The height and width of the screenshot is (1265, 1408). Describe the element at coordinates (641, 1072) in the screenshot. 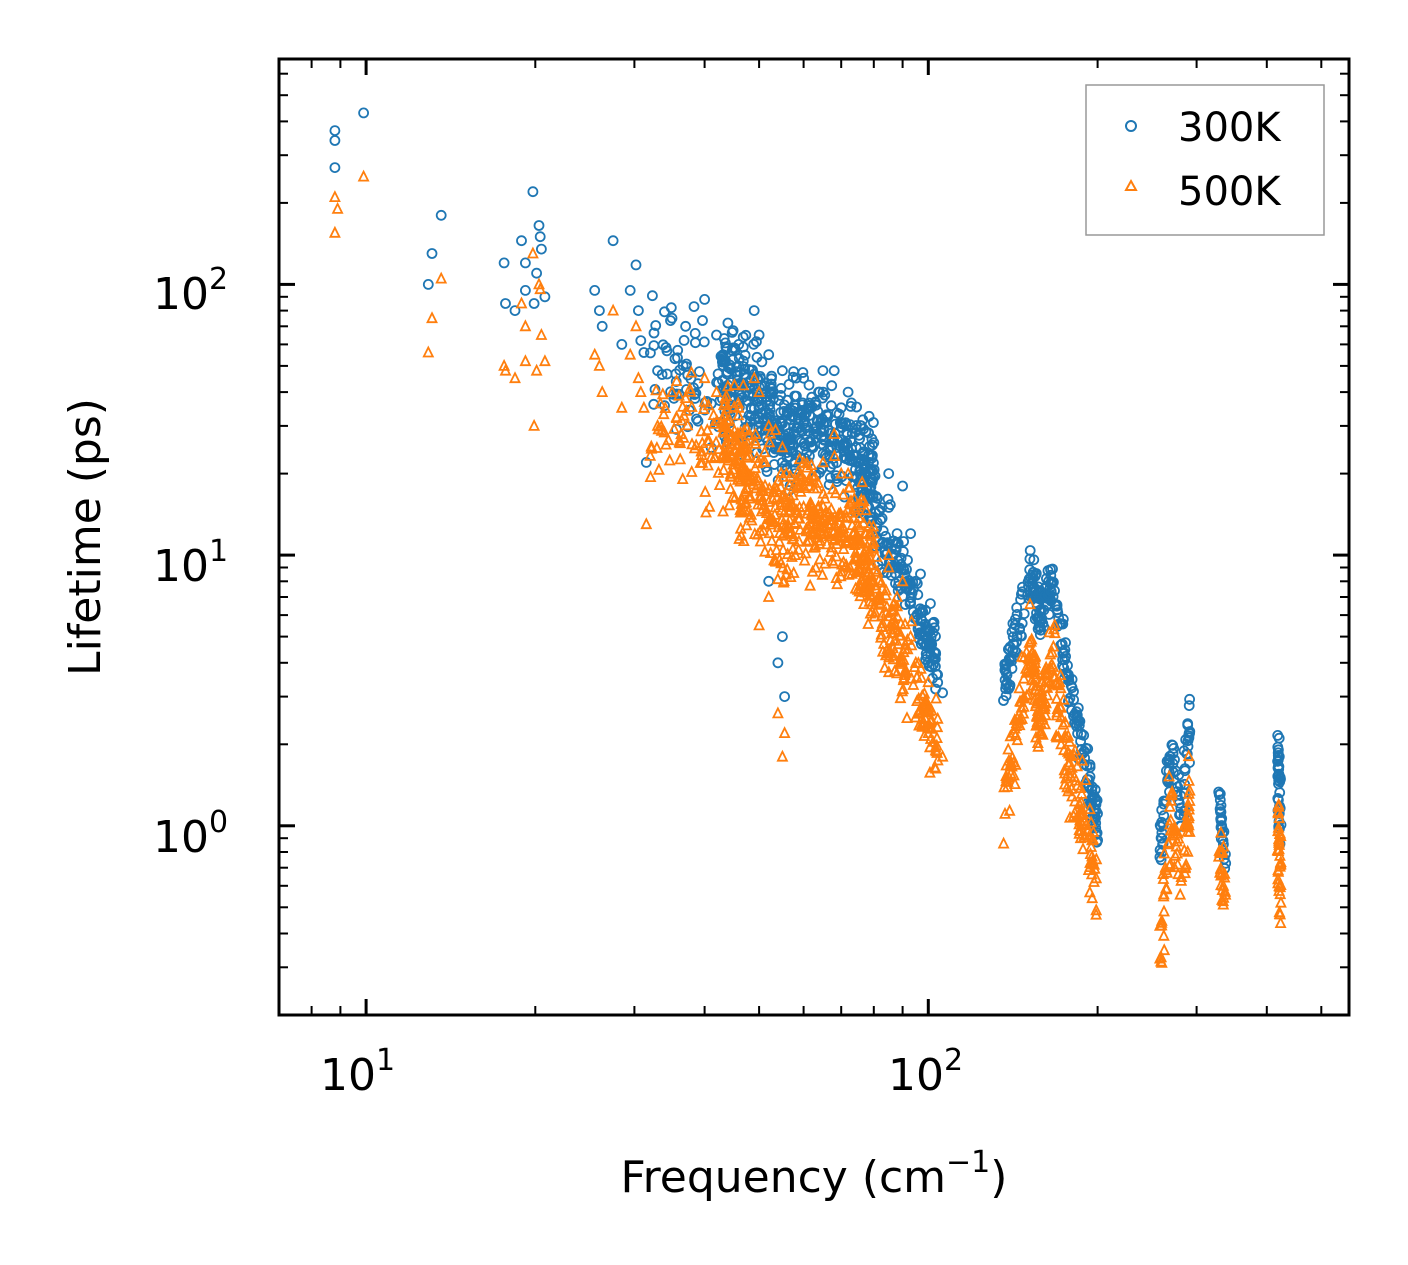

I see `x-tick-labels: 101 102` at that location.